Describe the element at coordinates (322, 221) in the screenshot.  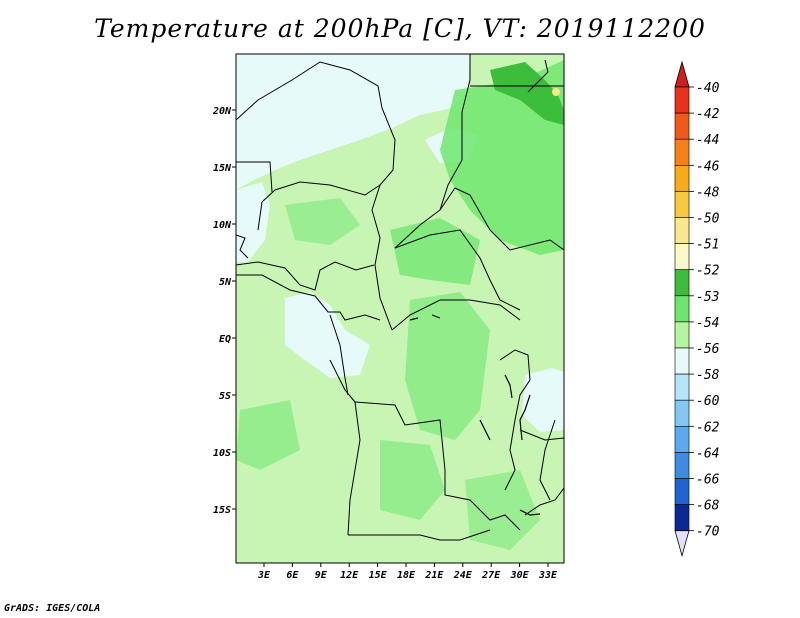
I see `shade-green-northwest` at that location.